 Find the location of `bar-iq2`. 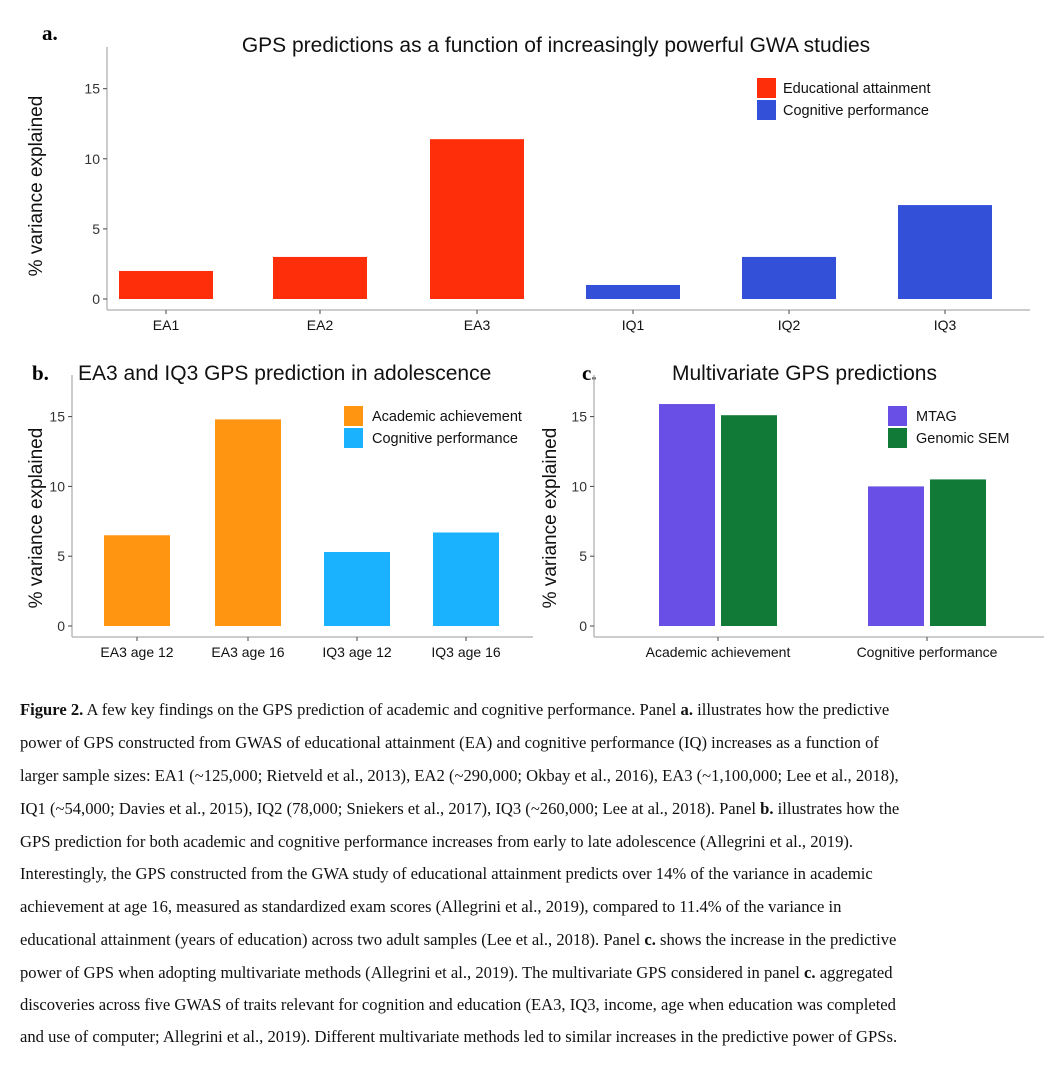

bar-iq2 is located at coordinates (789, 277).